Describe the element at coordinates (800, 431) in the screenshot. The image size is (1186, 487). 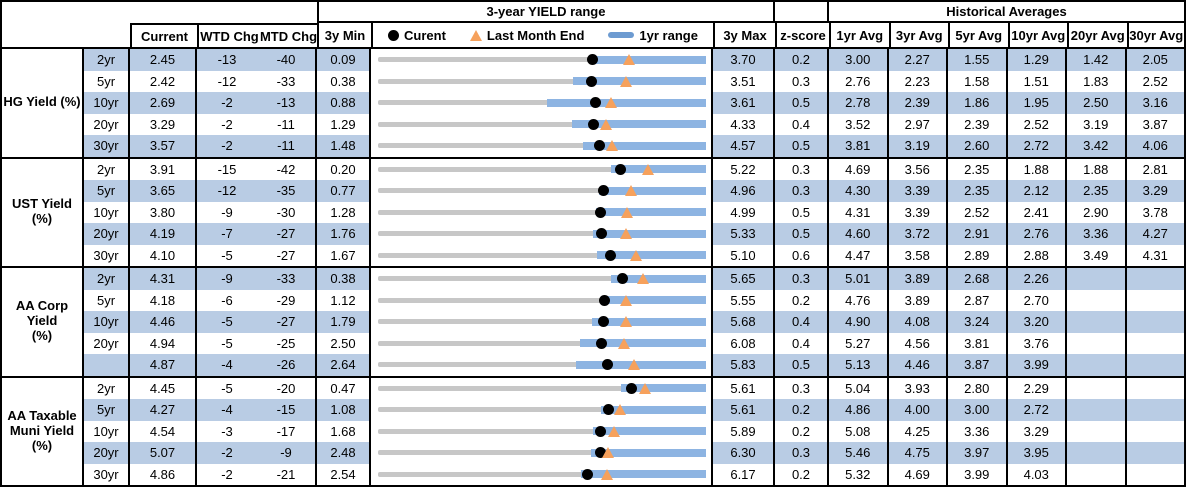
I see `z-score-value: 0.2` at that location.